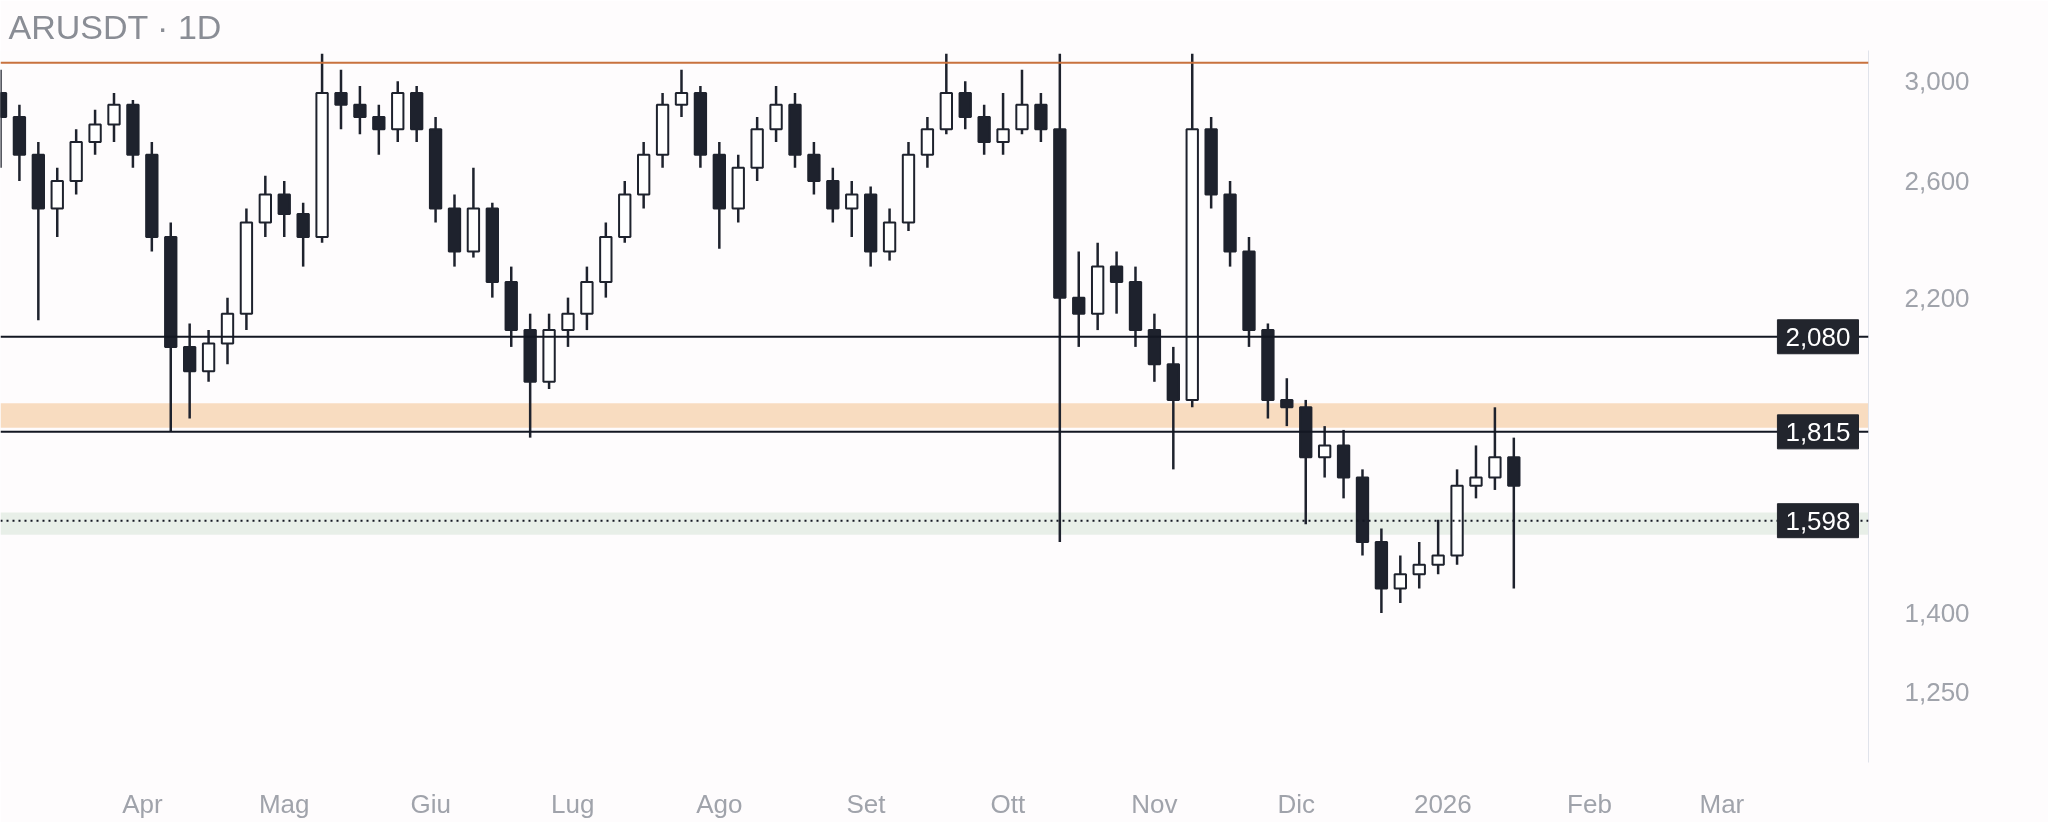 The image size is (2048, 822). I want to click on x-tick-label: Mar, so click(1722, 803).